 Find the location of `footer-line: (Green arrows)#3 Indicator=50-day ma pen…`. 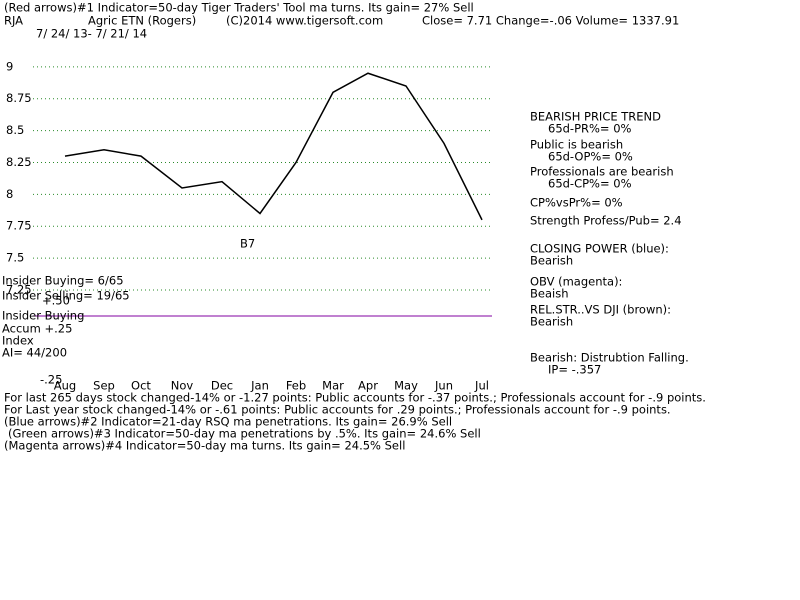

footer-line: (Green arrows)#3 Indicator=50-day ma pen… is located at coordinates (244, 434).